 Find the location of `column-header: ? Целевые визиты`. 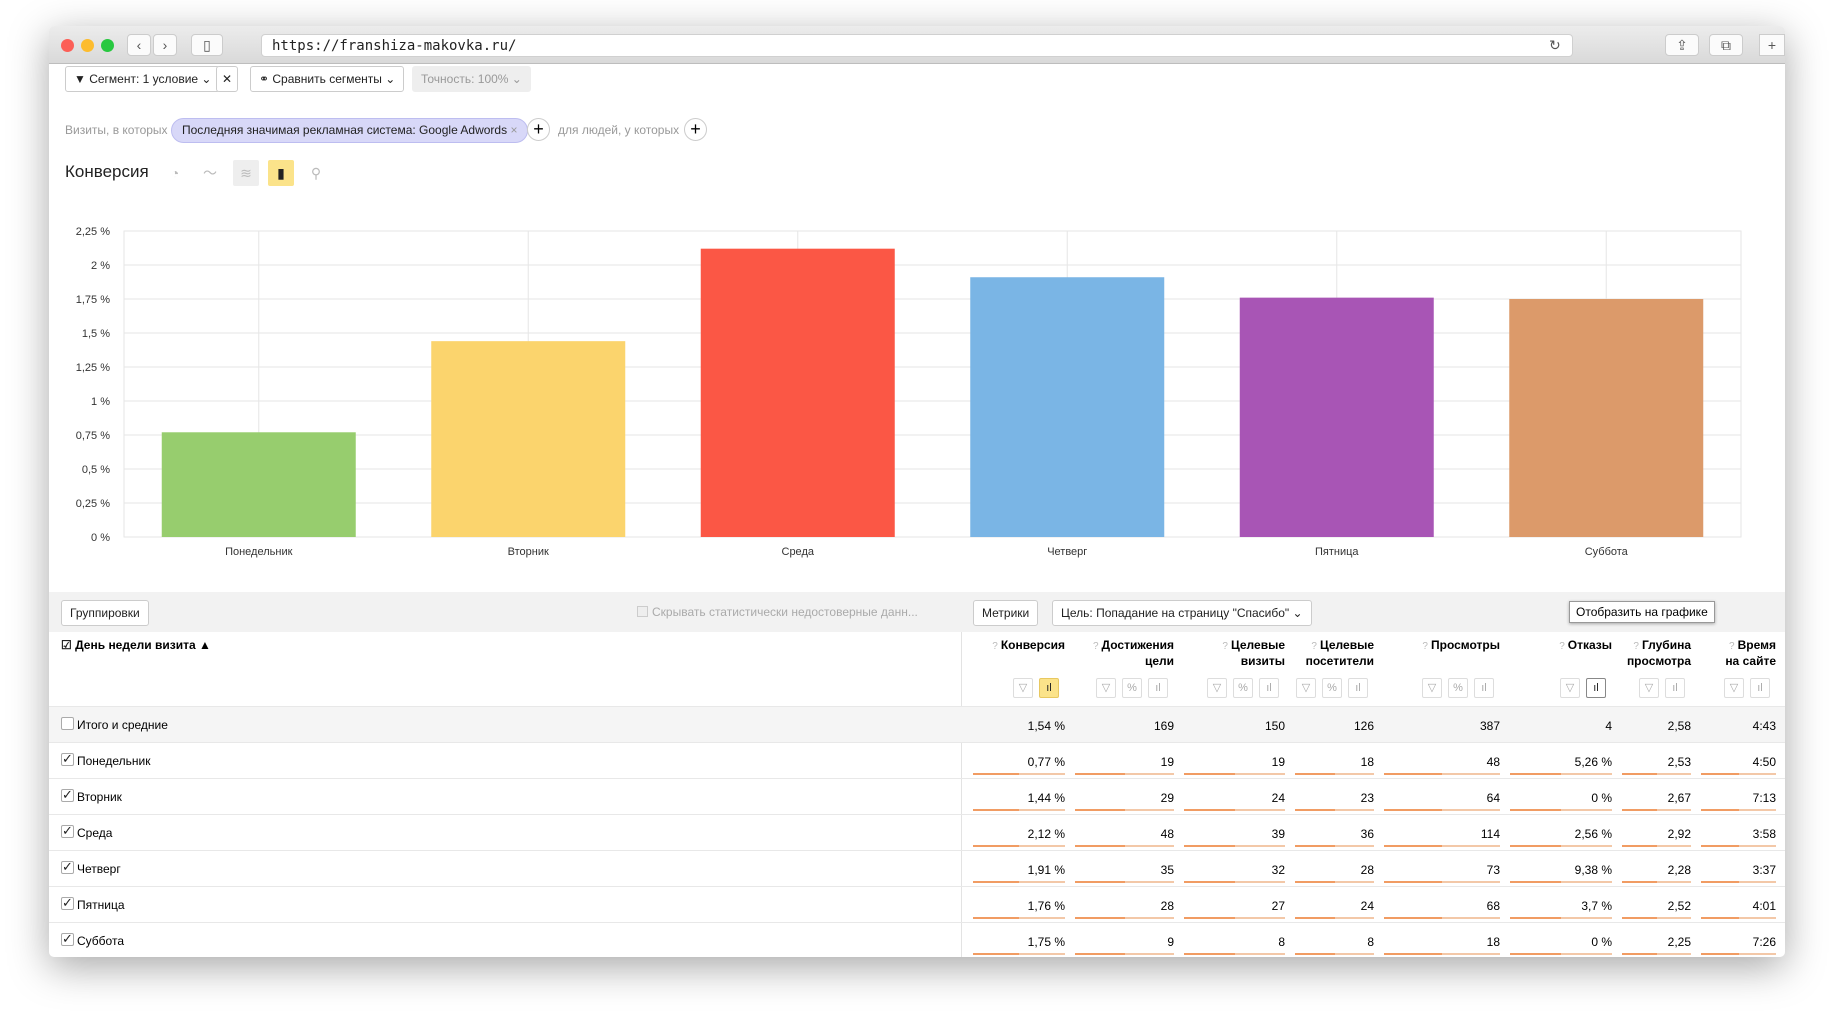

column-header: ? Целевые визиты is located at coordinates (1253, 653).